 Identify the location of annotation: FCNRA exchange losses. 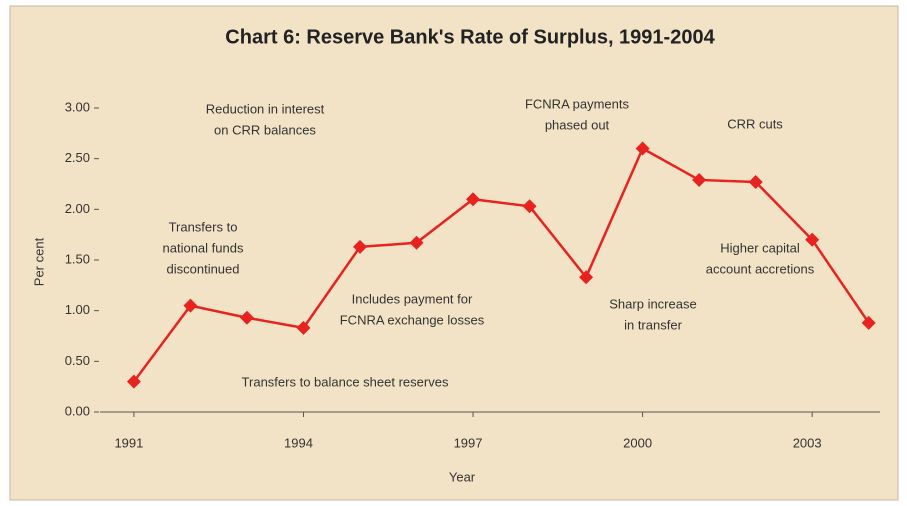
(412, 319).